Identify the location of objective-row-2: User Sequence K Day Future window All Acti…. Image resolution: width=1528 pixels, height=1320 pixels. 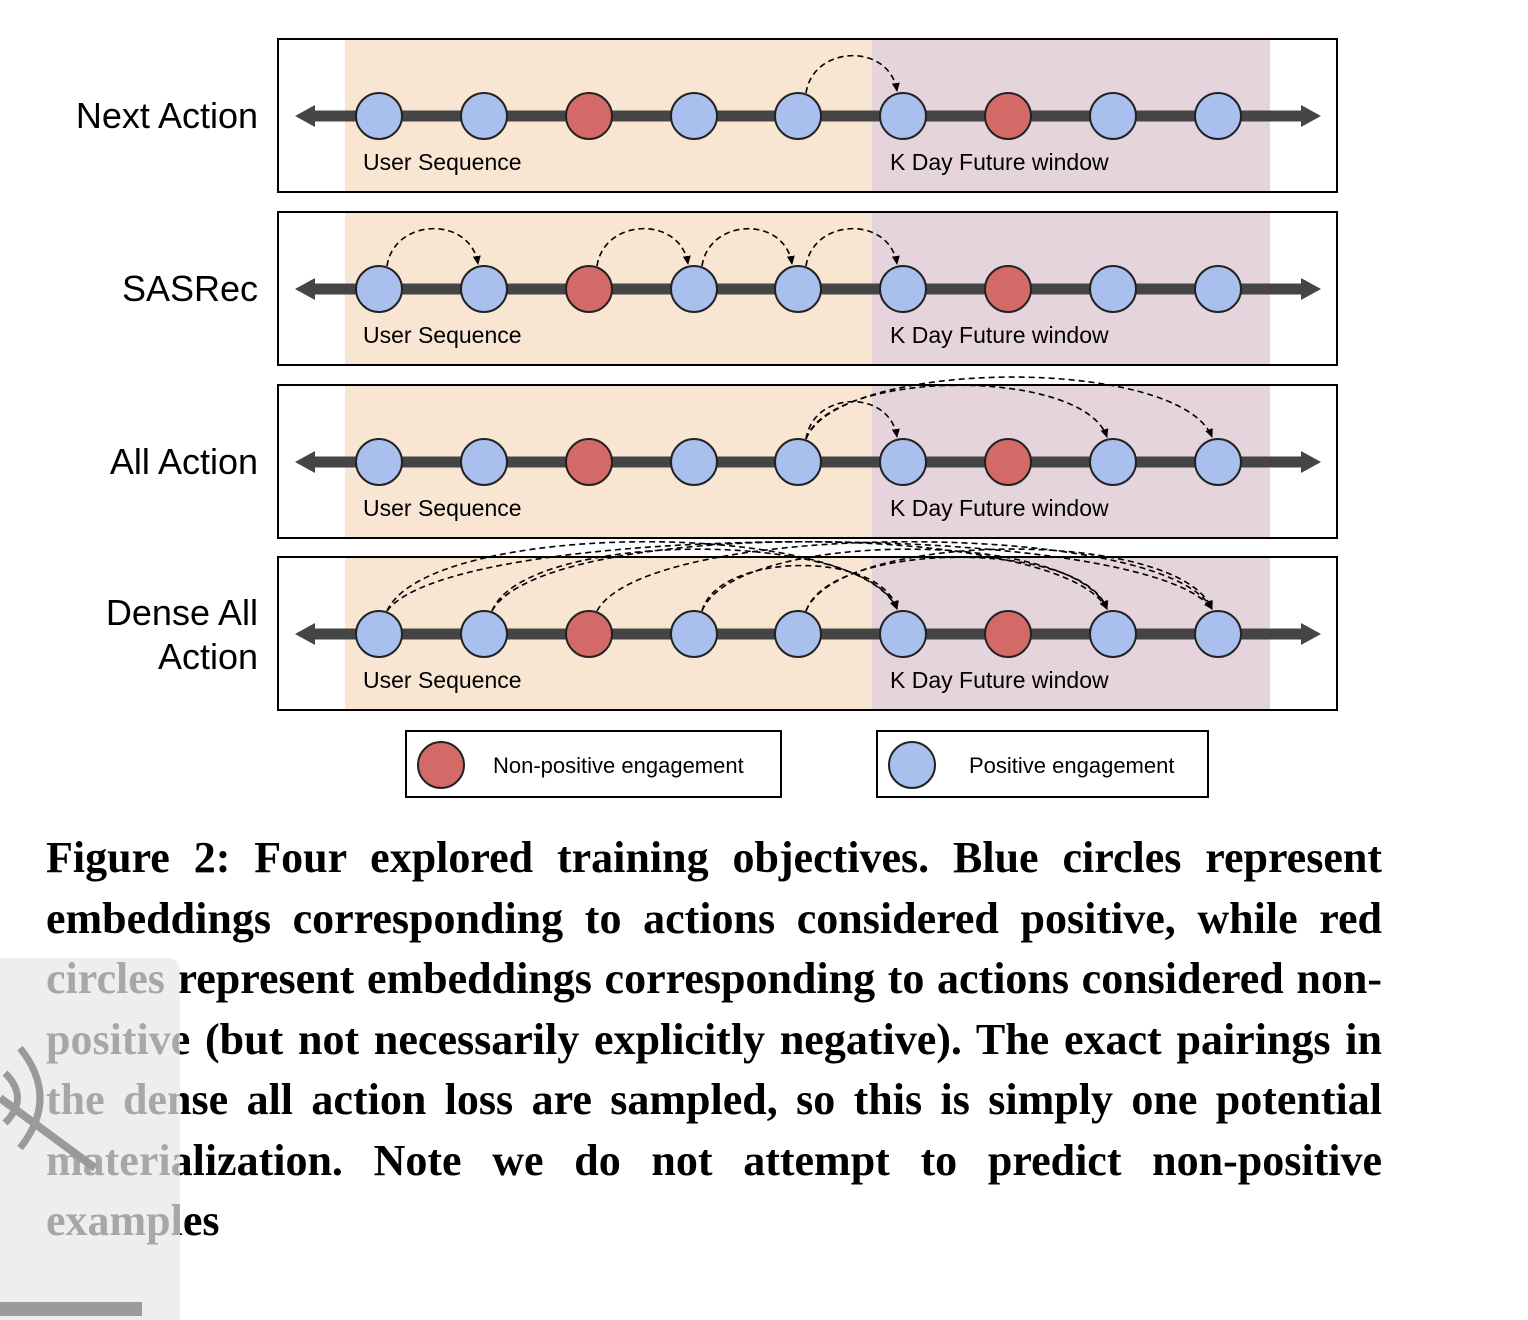
(724, 457).